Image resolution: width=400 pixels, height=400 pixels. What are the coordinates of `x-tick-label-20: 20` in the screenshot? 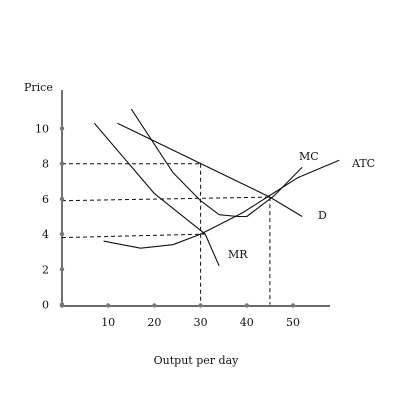 It's located at (154, 322).